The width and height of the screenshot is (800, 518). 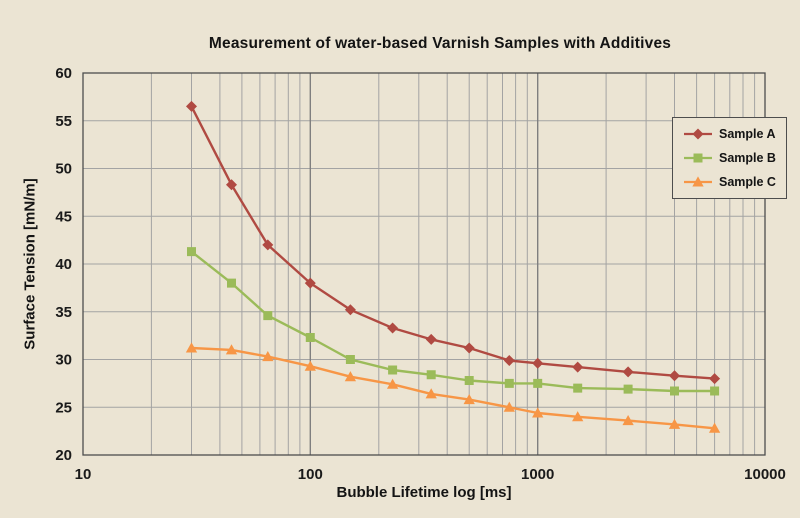 What do you see at coordinates (63, 73) in the screenshot?
I see `svg-text: 60` at bounding box center [63, 73].